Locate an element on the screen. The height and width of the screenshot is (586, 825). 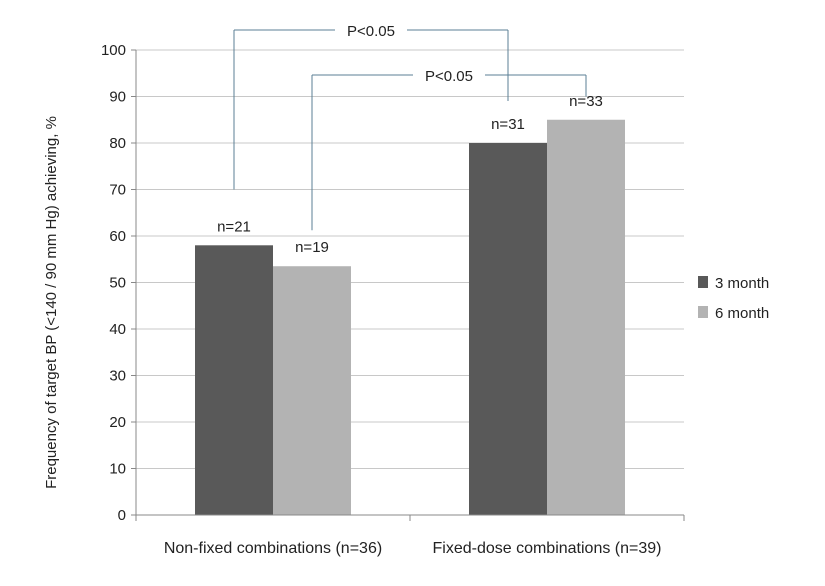
y-tick-label: 10 is located at coordinates (117, 469).